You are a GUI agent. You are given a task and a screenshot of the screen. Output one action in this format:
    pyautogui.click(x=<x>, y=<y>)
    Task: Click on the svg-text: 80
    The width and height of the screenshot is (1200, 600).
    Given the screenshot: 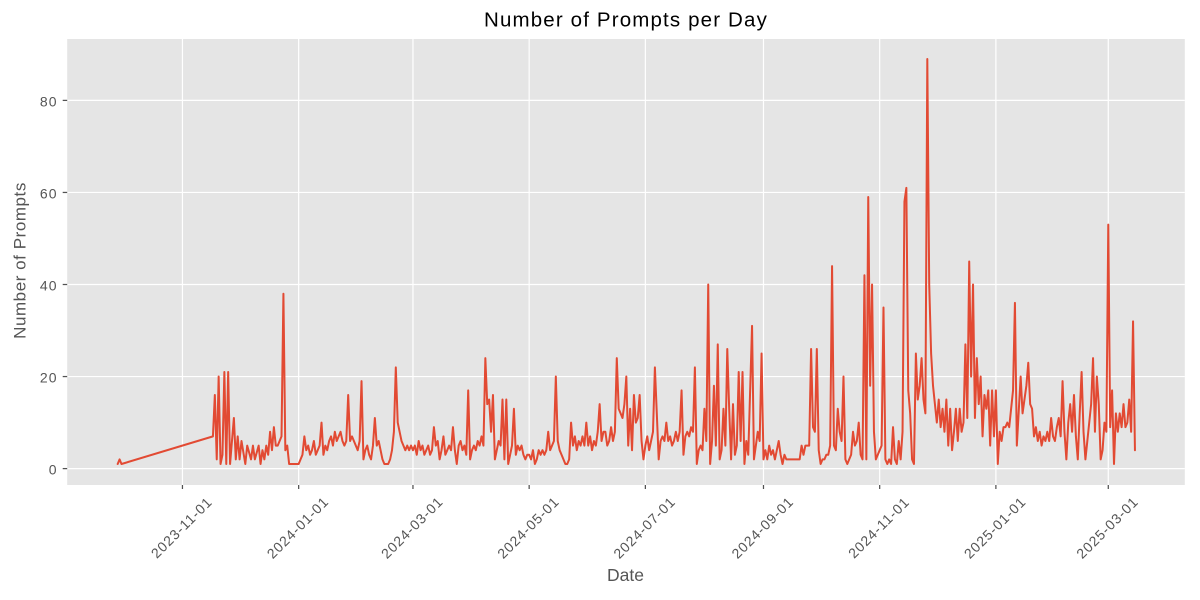 What is the action you would take?
    pyautogui.click(x=49, y=101)
    